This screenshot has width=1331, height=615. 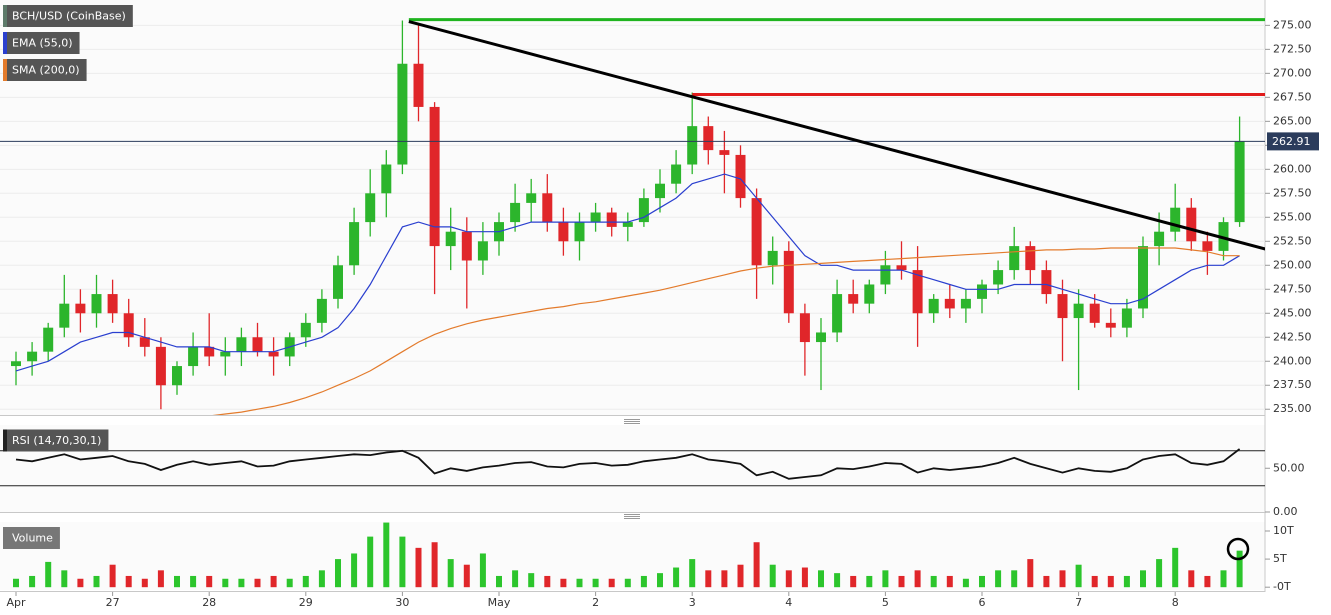 What do you see at coordinates (1292, 336) in the screenshot?
I see `y-tick-label: 242.50` at bounding box center [1292, 336].